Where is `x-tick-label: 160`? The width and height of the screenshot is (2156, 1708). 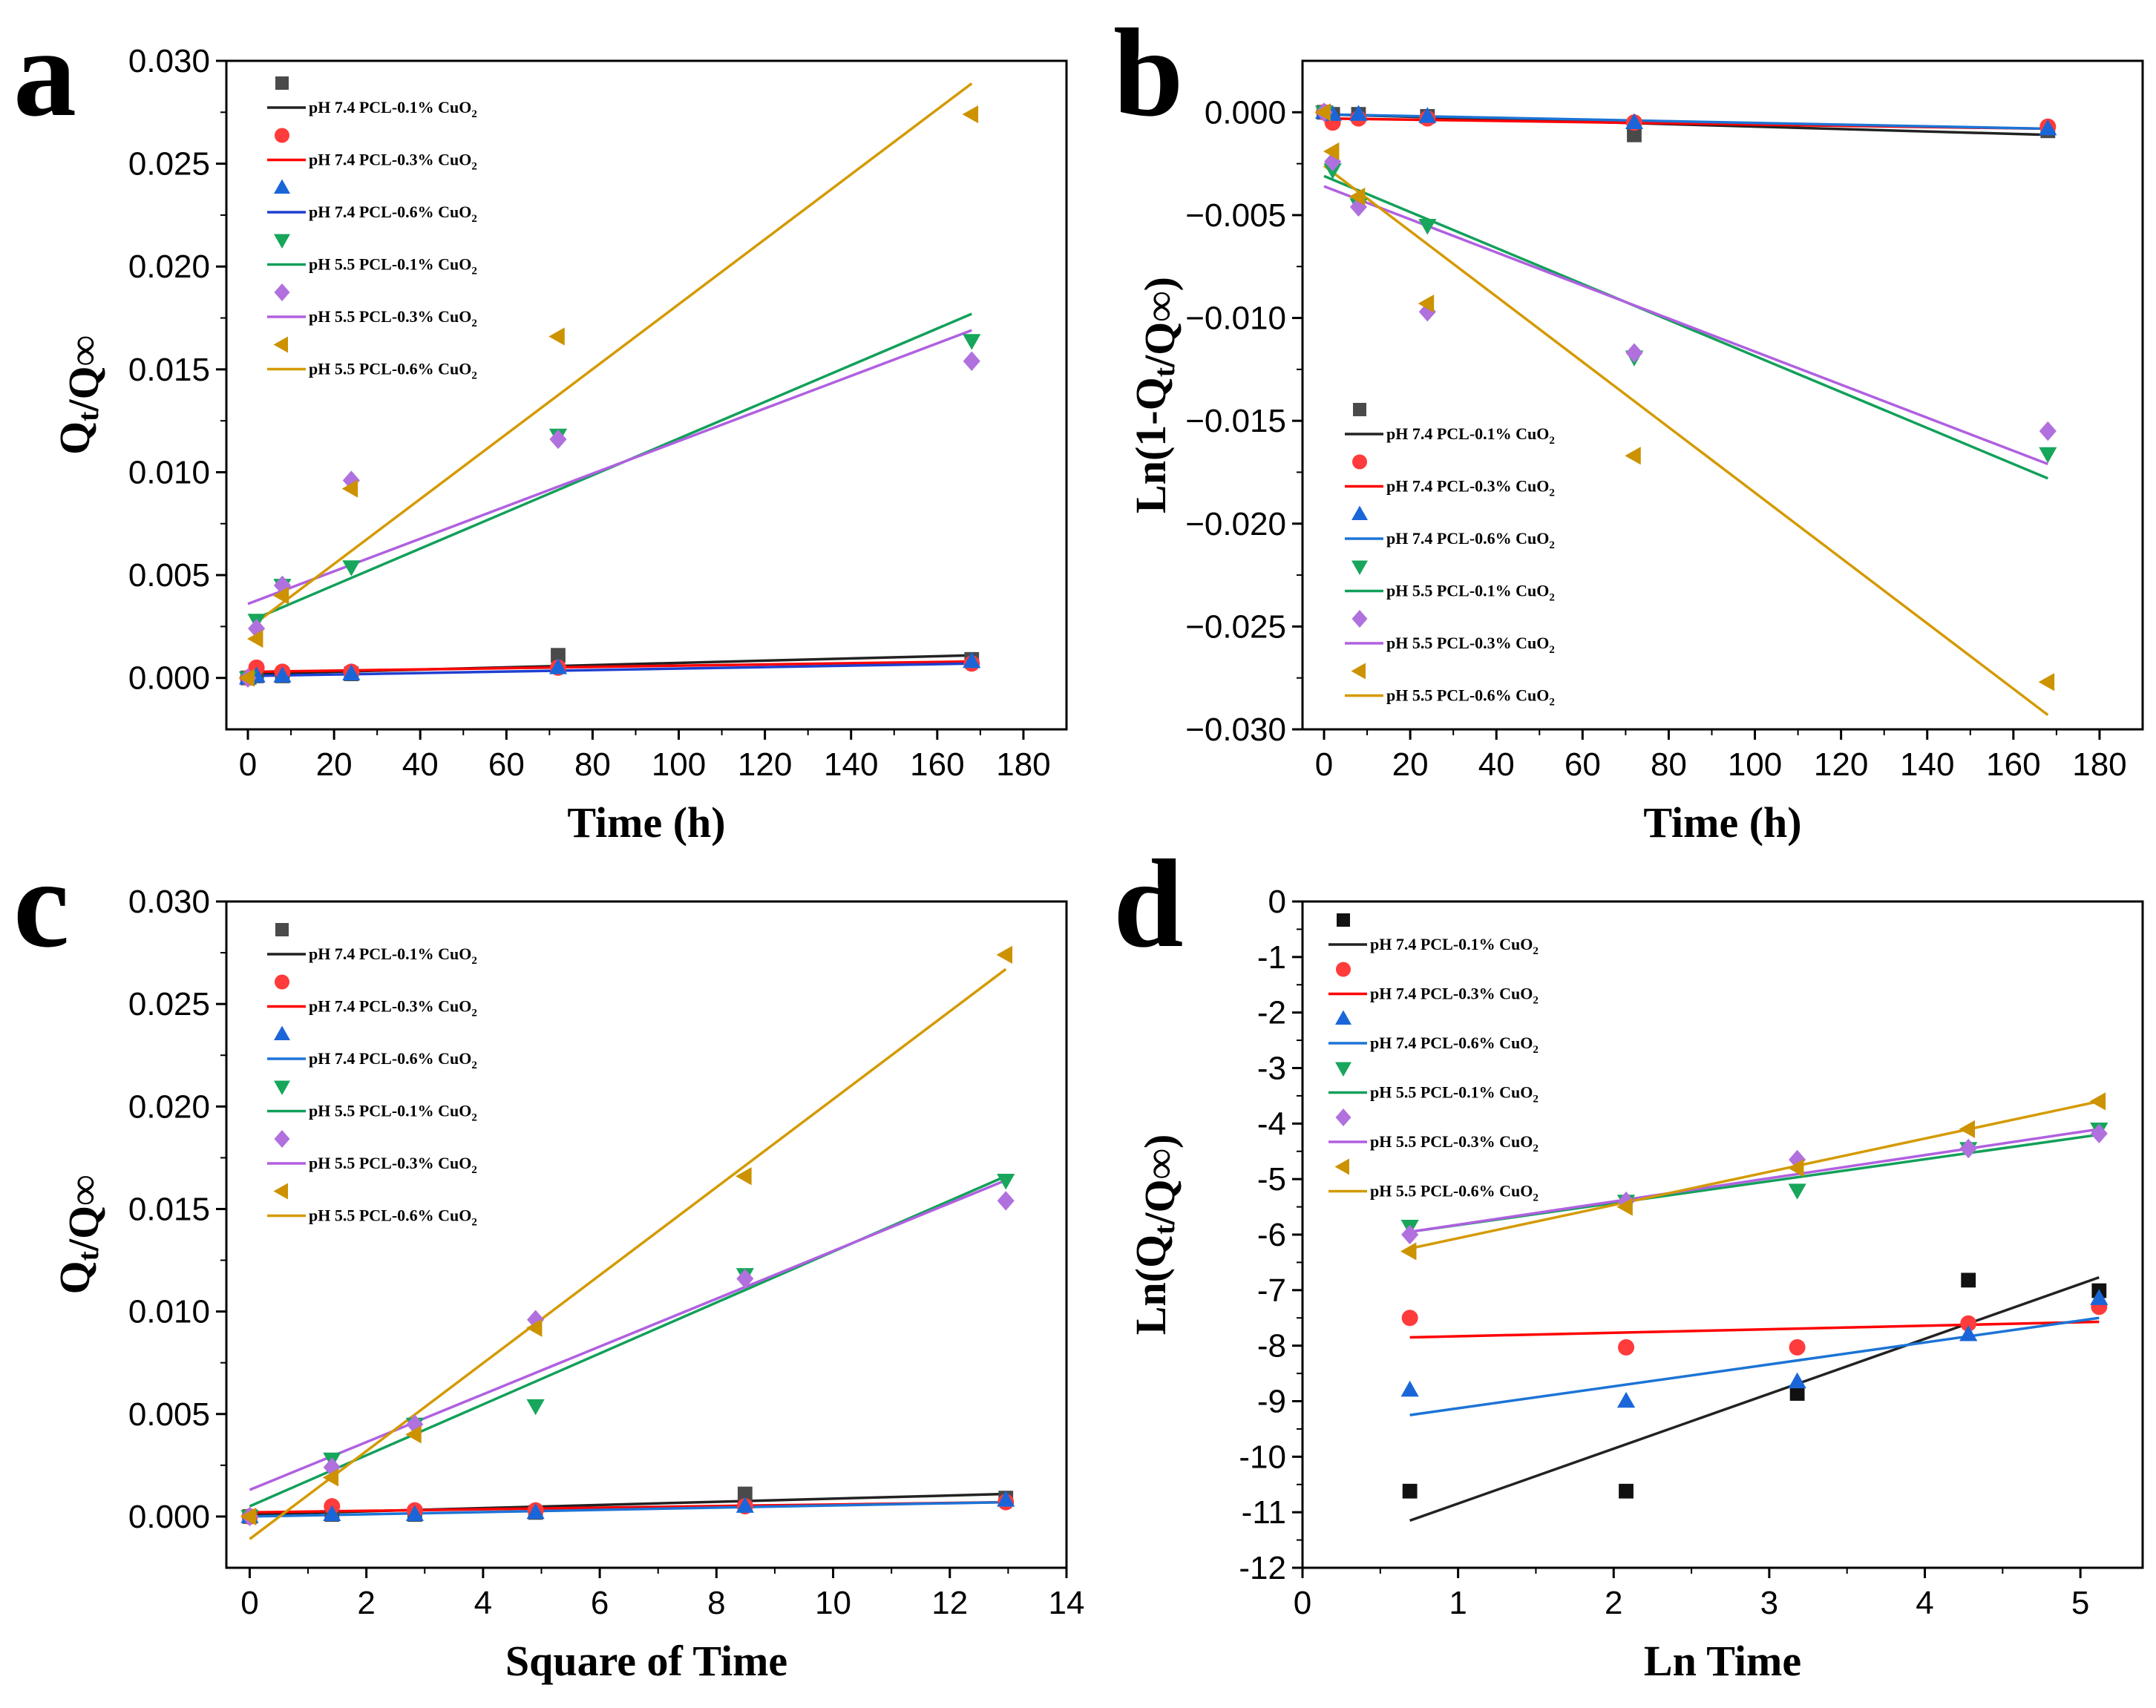
x-tick-label: 160 is located at coordinates (2013, 764).